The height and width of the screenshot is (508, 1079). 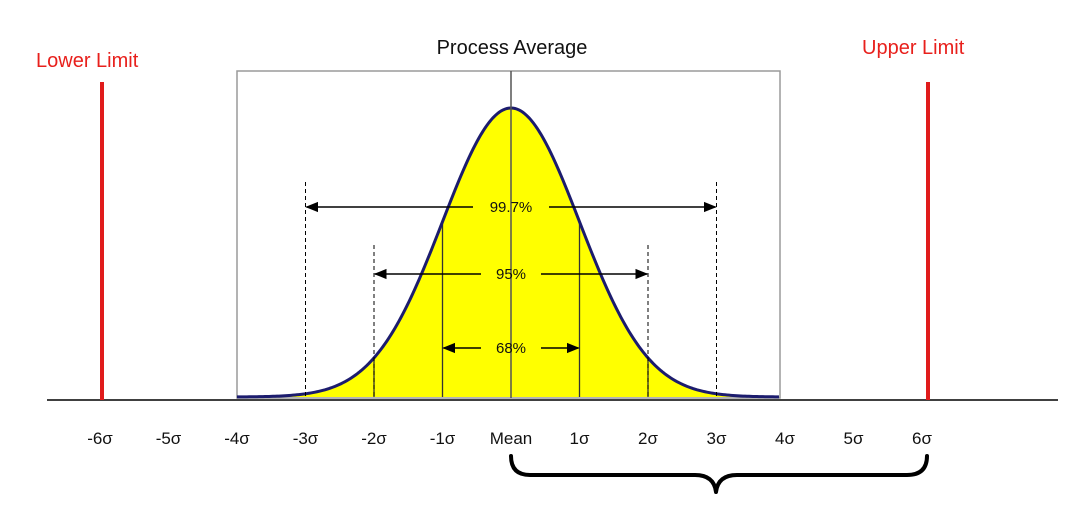 I want to click on axis-tick-label: Mean, so click(x=511, y=438).